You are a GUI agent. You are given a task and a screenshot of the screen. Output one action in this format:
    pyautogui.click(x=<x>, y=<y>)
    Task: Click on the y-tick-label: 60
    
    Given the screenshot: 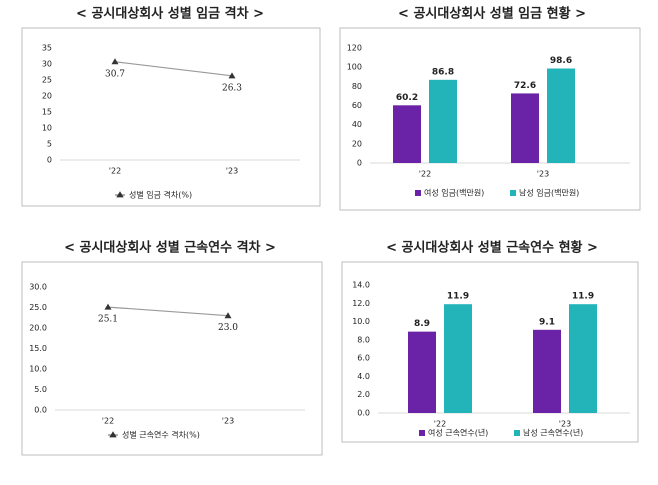 What is the action you would take?
    pyautogui.click(x=357, y=105)
    